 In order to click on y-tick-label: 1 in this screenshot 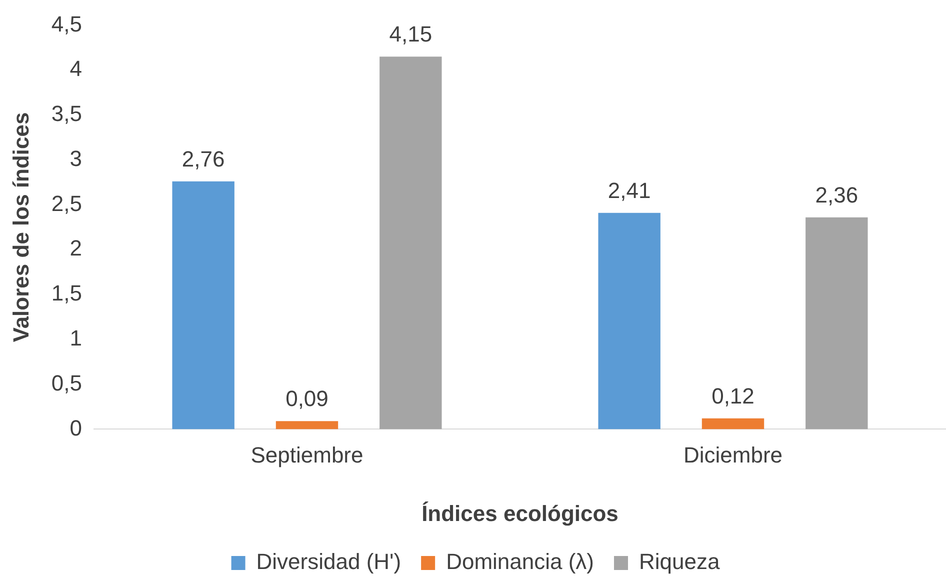, I will do `click(76, 337)`.